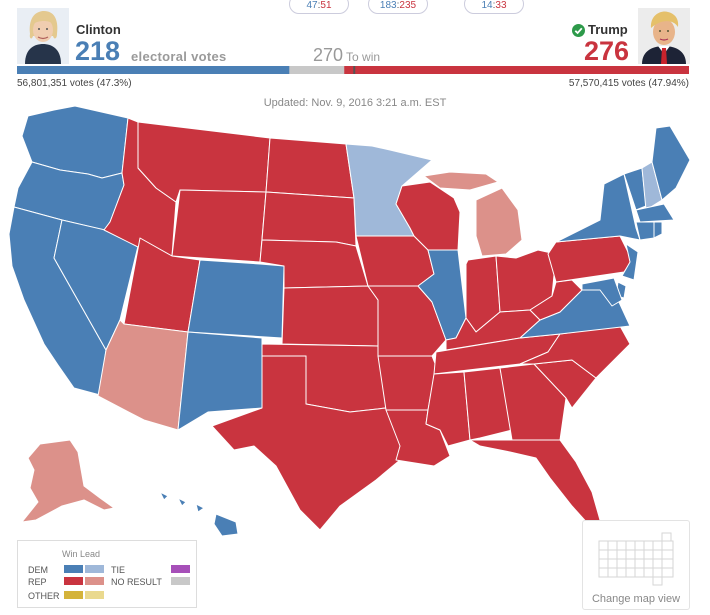 The width and height of the screenshot is (710, 615). I want to click on clinton-electoral-votes: 218, so click(98, 51).